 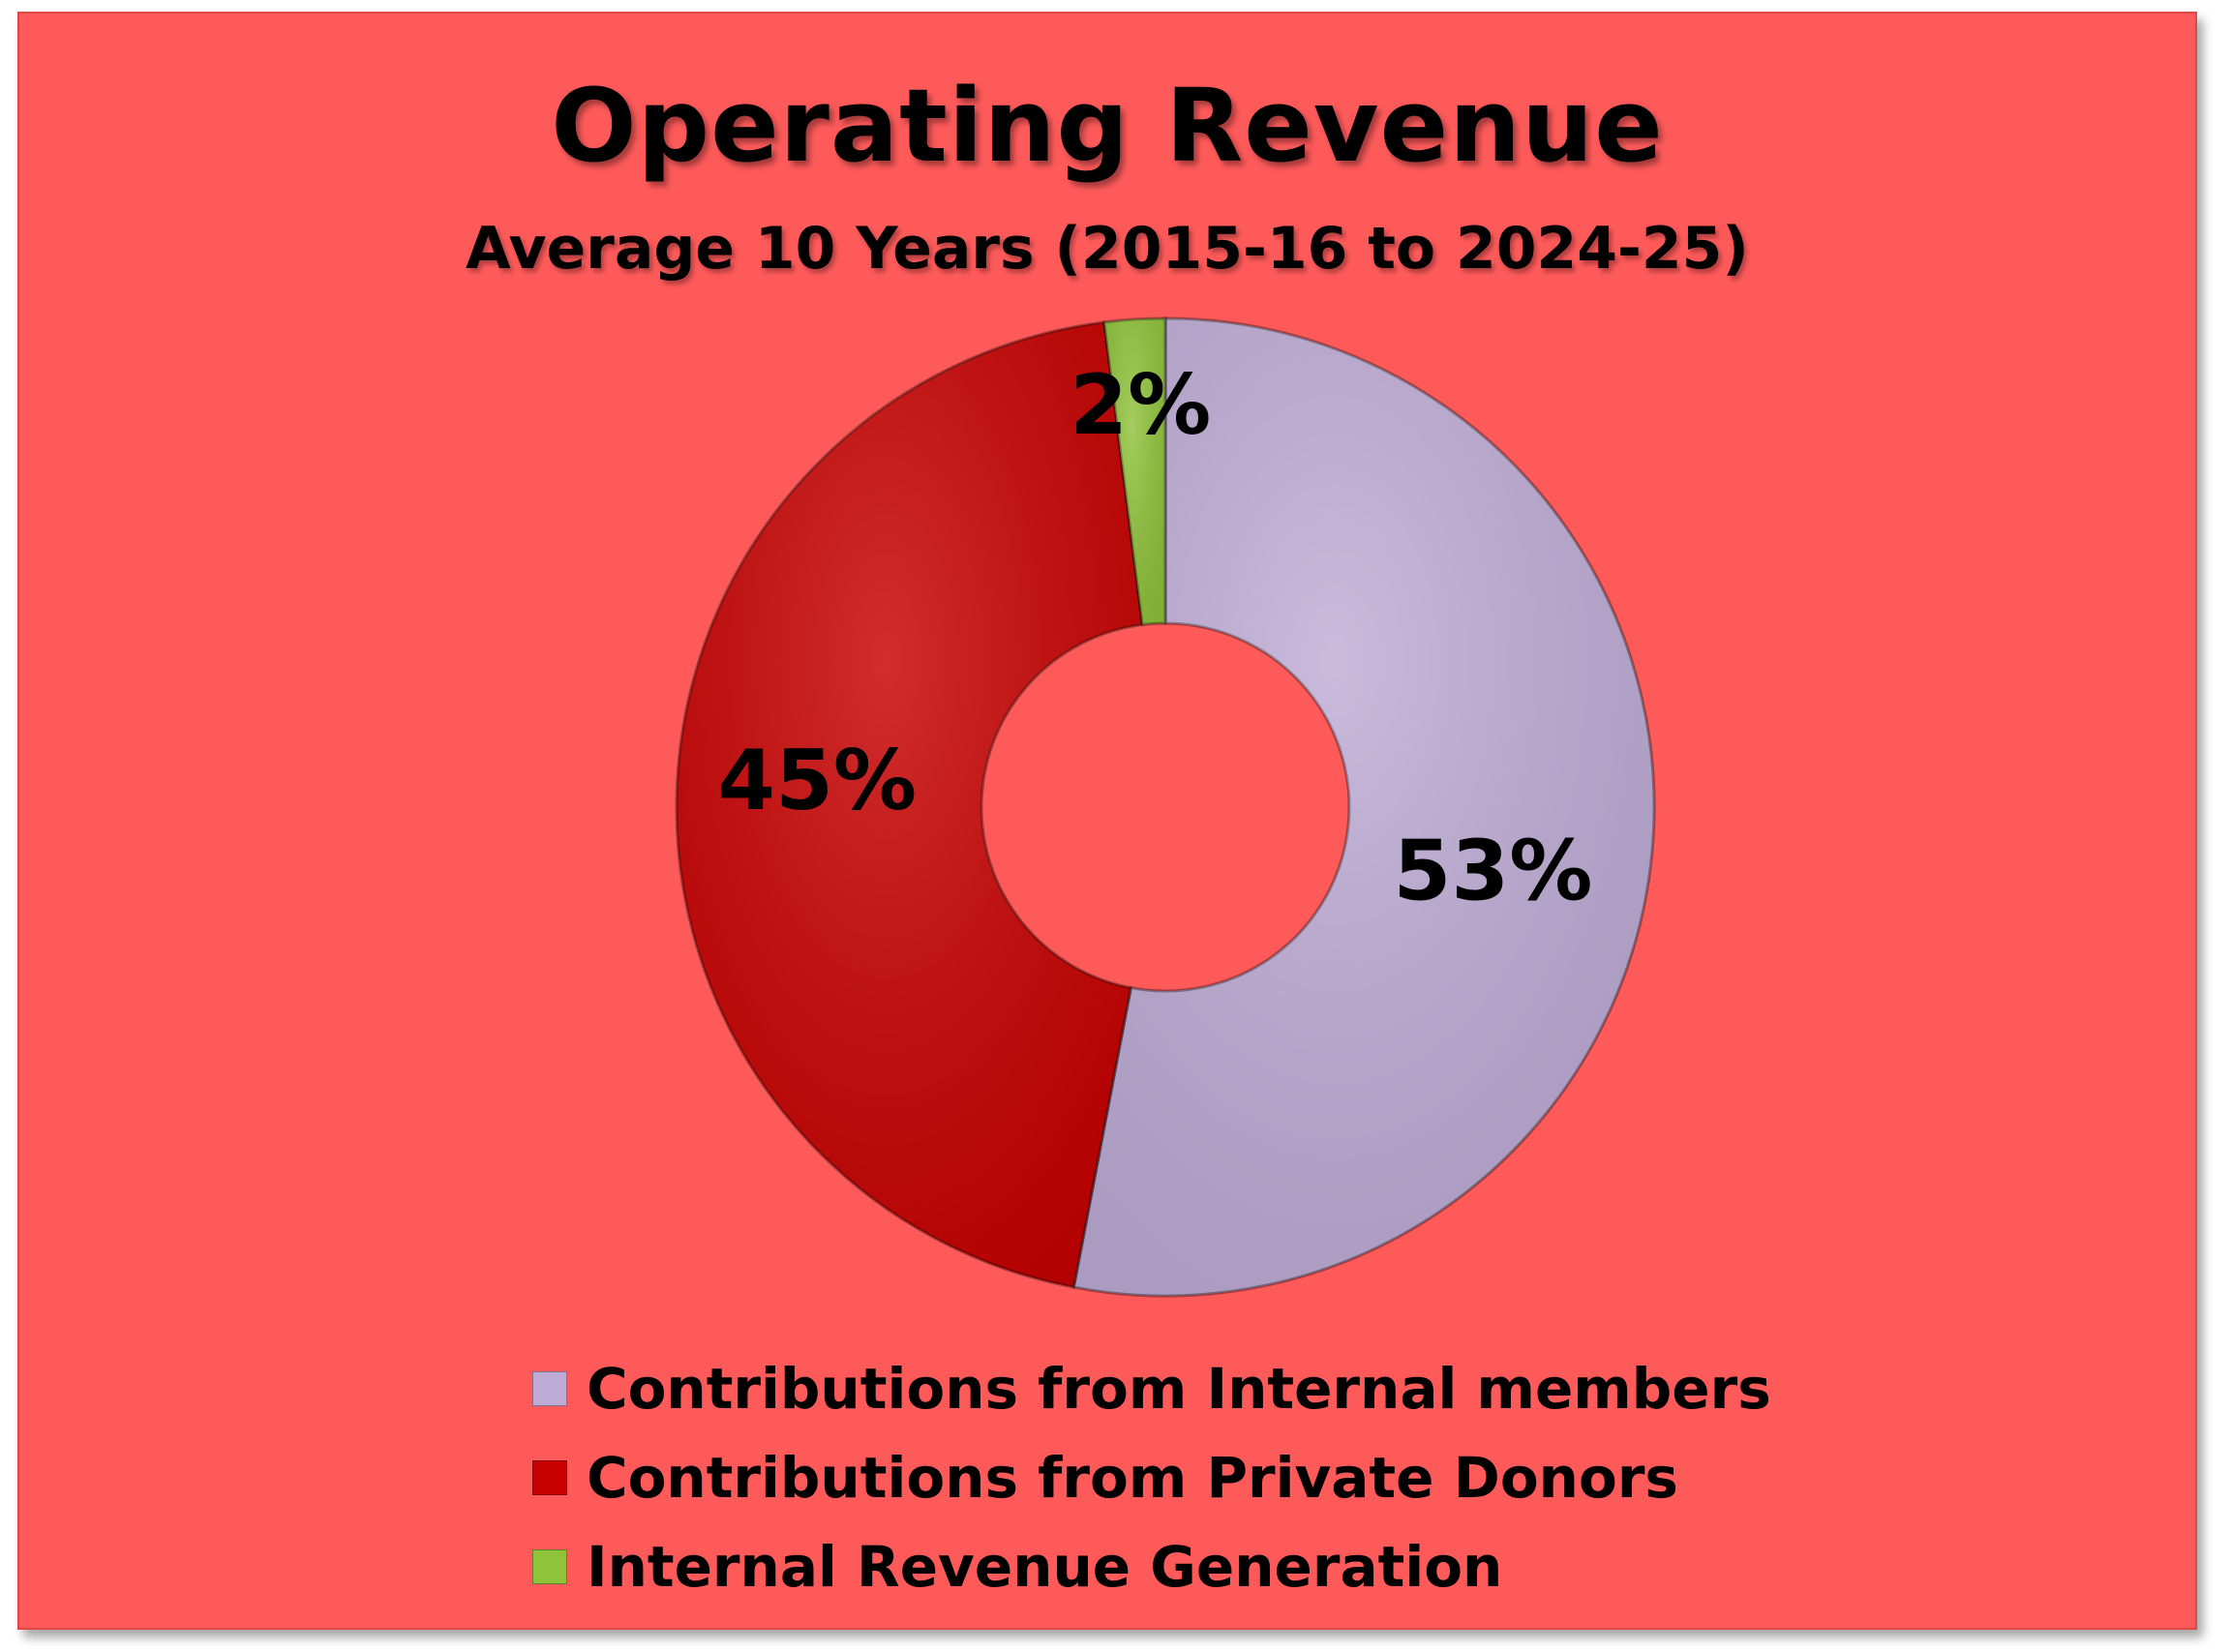 I want to click on chart-subtitle: Average 10 Years (2015-16 to 2024-25), so click(x=1107, y=249).